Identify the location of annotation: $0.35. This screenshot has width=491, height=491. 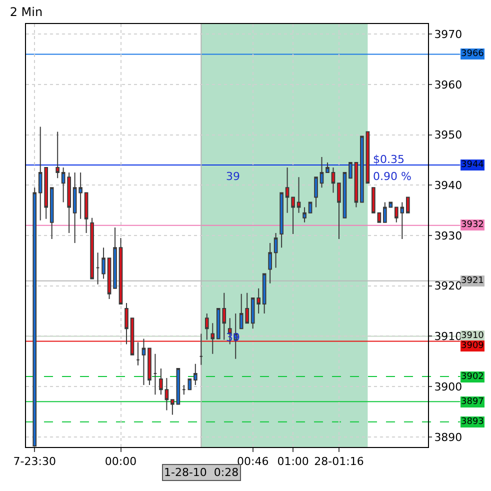
(388, 159).